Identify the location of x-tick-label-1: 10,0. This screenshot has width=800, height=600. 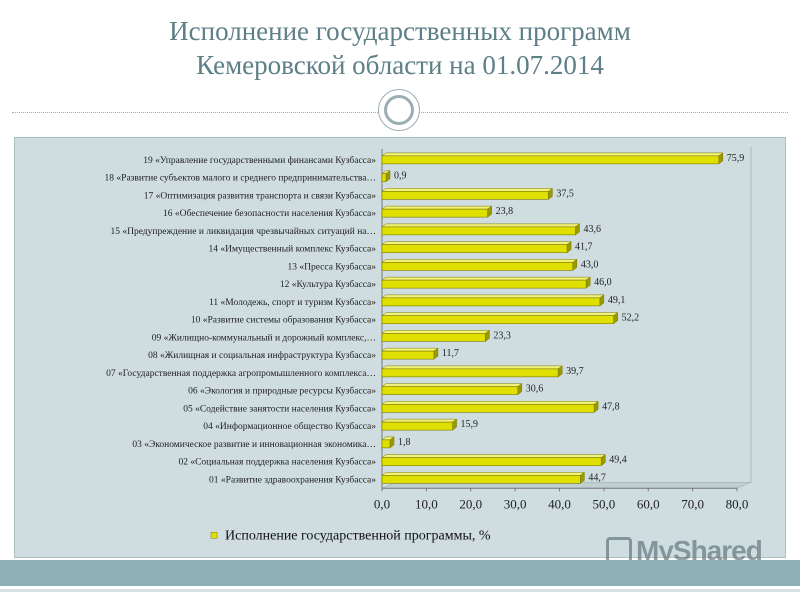
(426, 503).